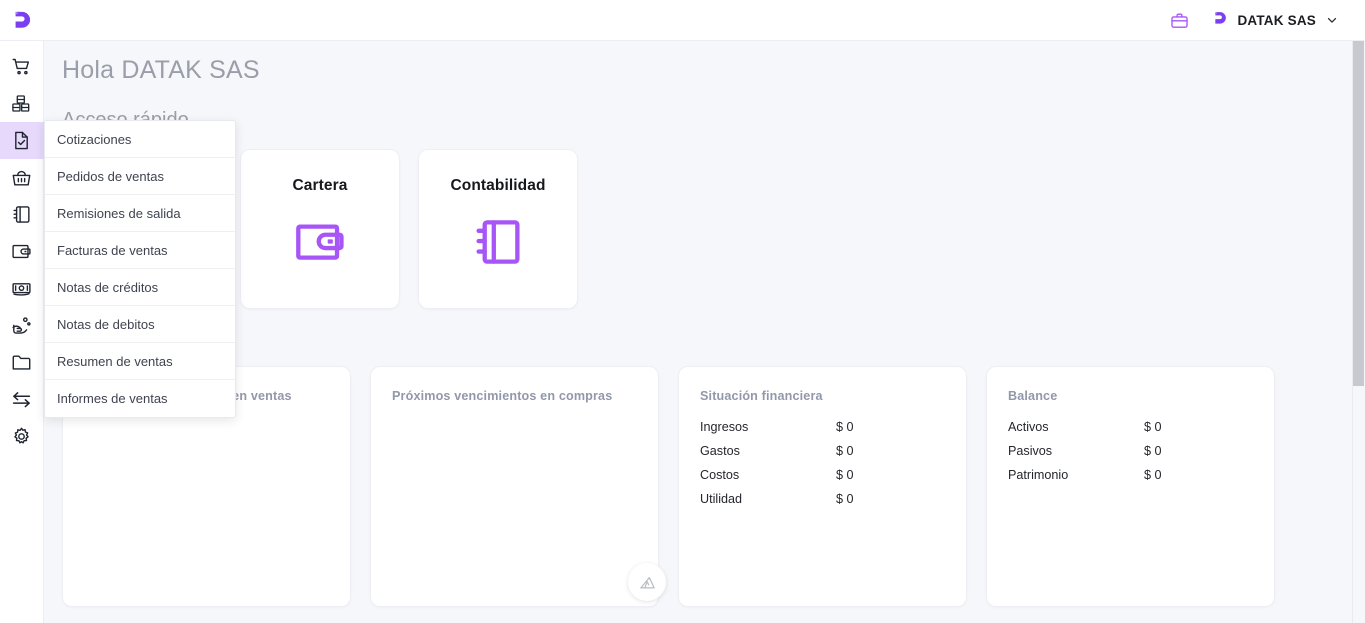 The height and width of the screenshot is (623, 1365). Describe the element at coordinates (112, 398) in the screenshot. I see `menu-item-informes-de-ventas: Informes de ventas` at that location.